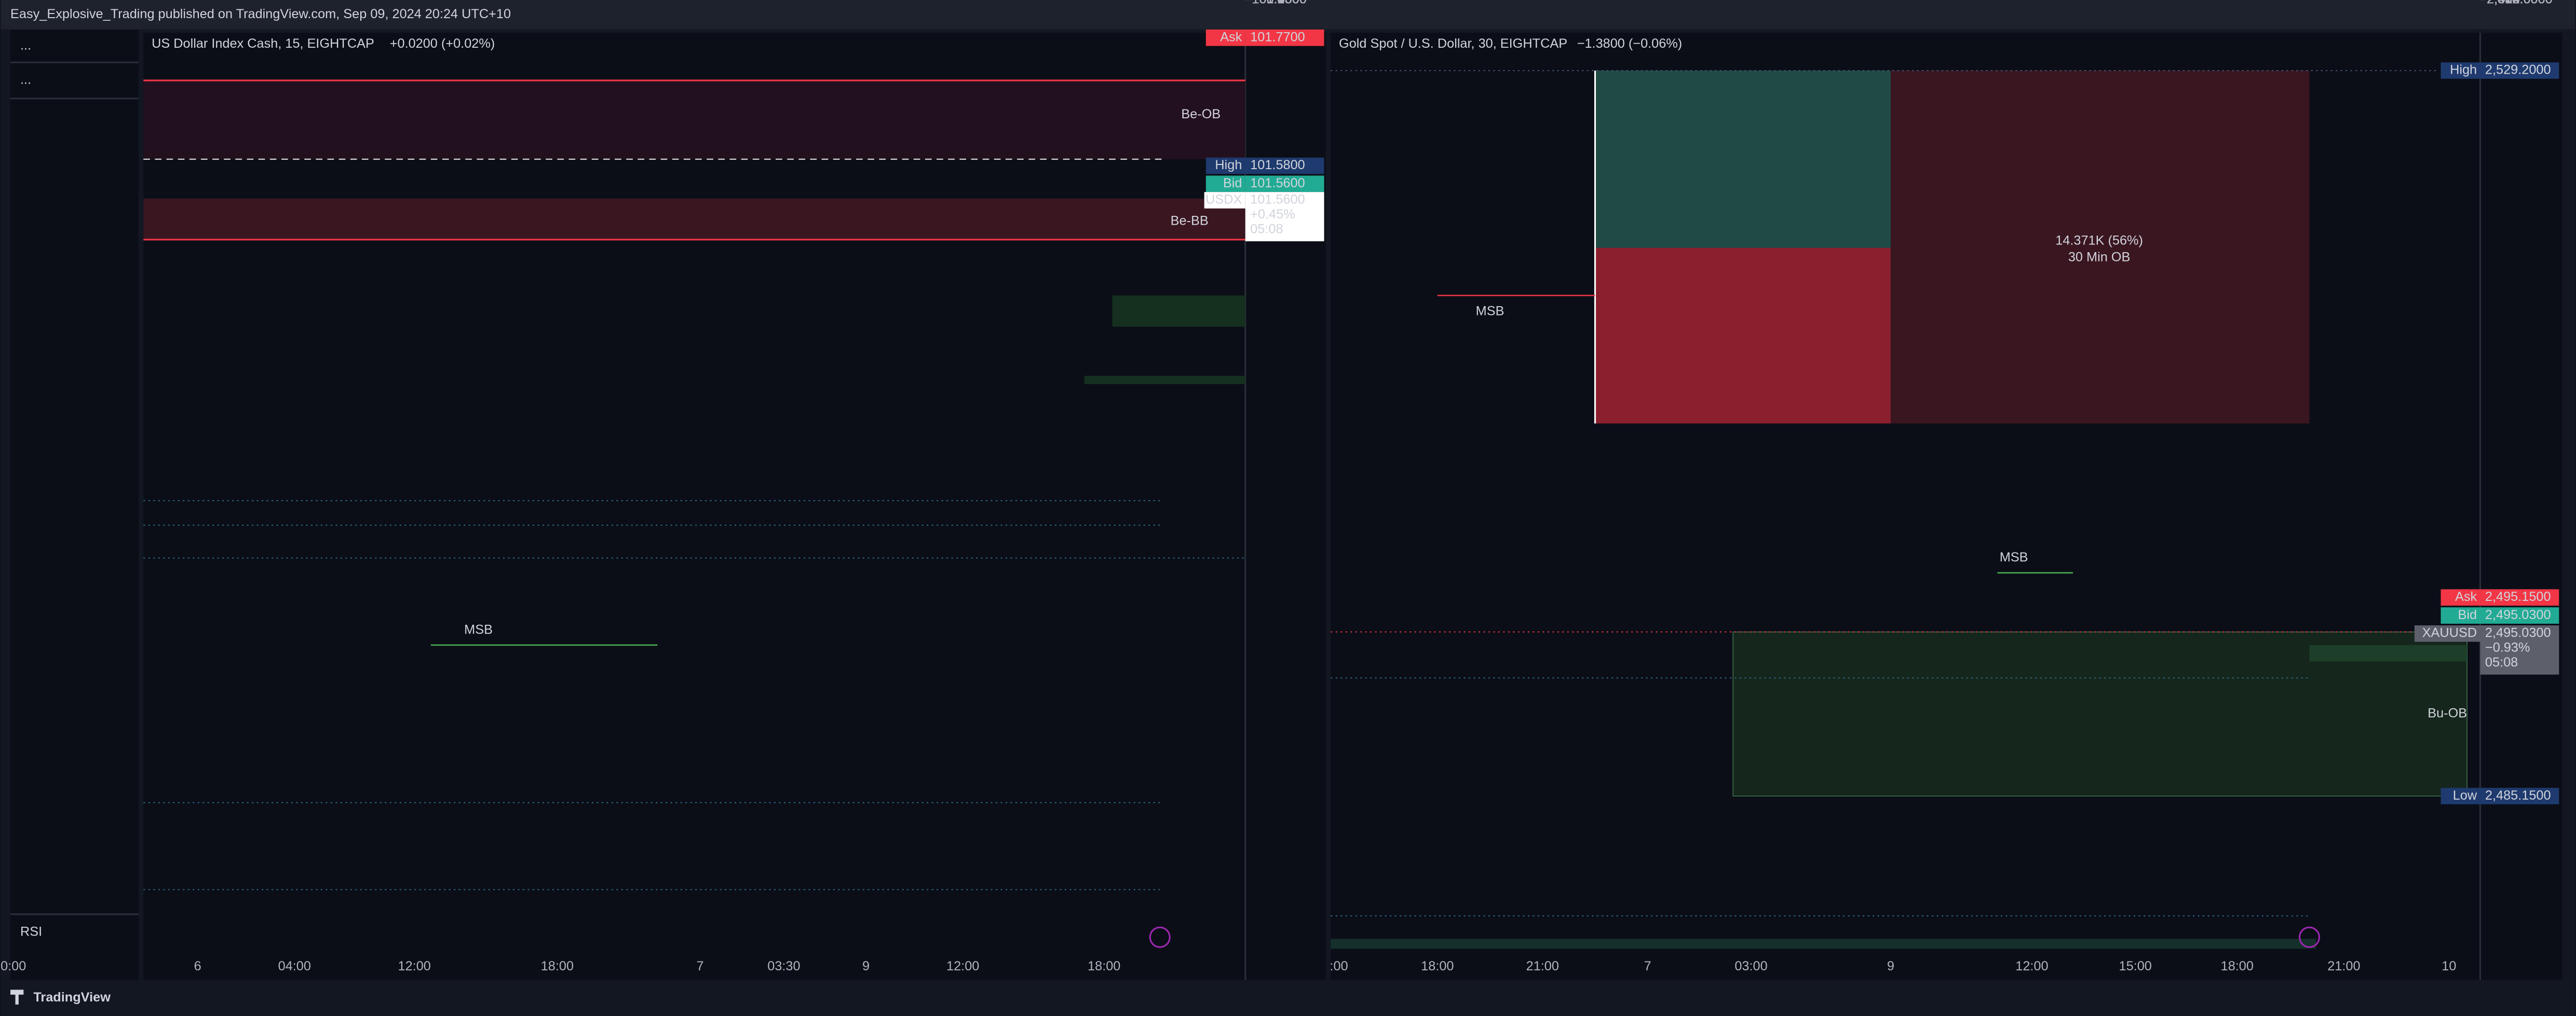 Image resolution: width=2576 pixels, height=1016 pixels. I want to click on price-tick-label: 2,478.0000, so click(2520, 3).